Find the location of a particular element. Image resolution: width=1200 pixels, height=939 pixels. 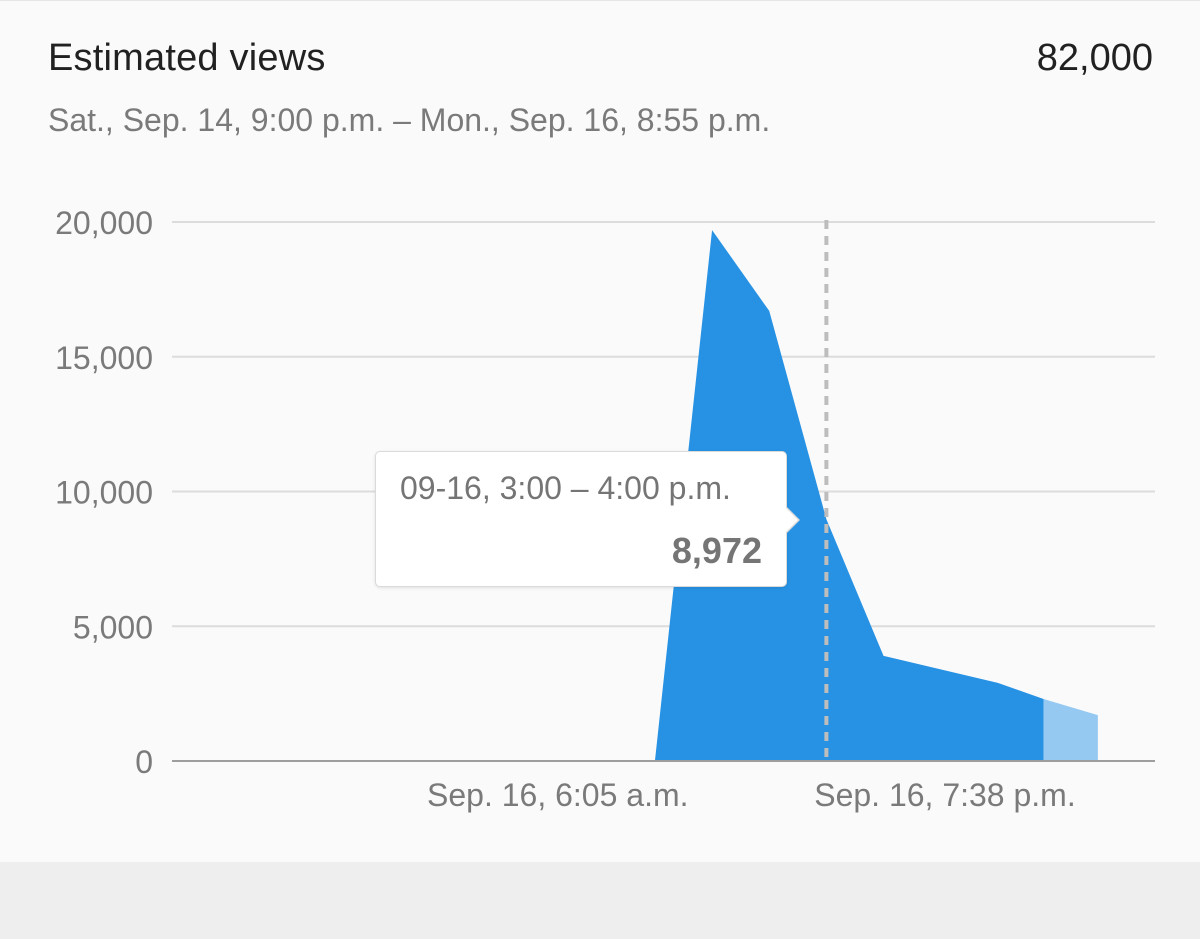

x-tick-label: Sep. 16, 7:38 p.m. is located at coordinates (945, 795).